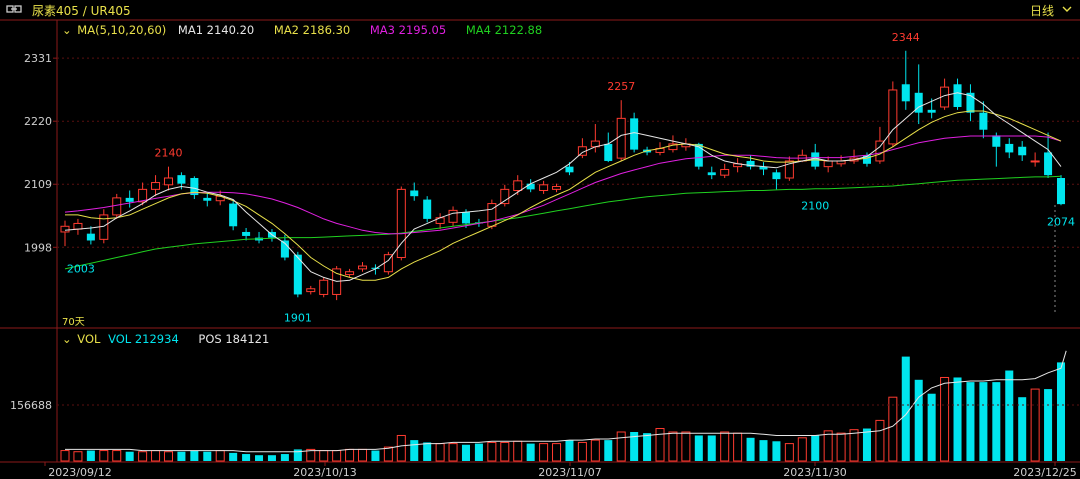  What do you see at coordinates (89, 339) in the screenshot?
I see `vol-legend-label: VOL` at bounding box center [89, 339].